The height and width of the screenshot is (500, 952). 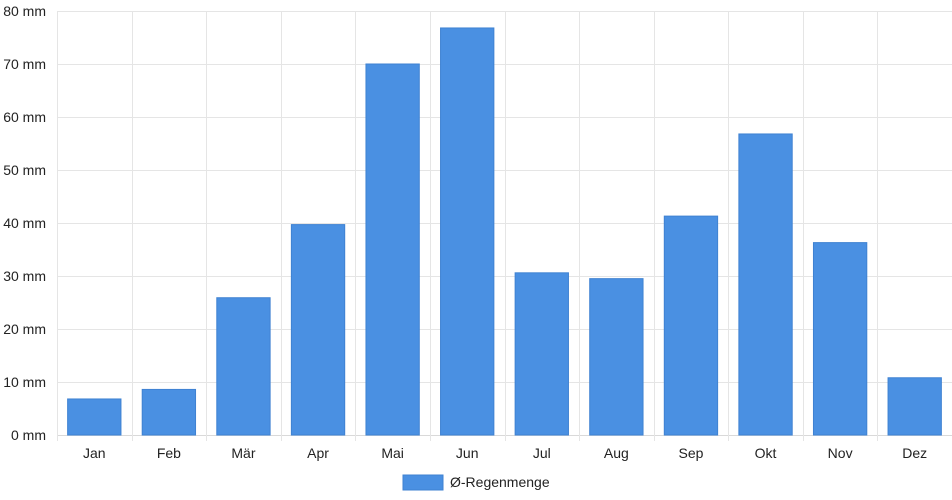 I want to click on x-tick-label: Apr, so click(x=318, y=453).